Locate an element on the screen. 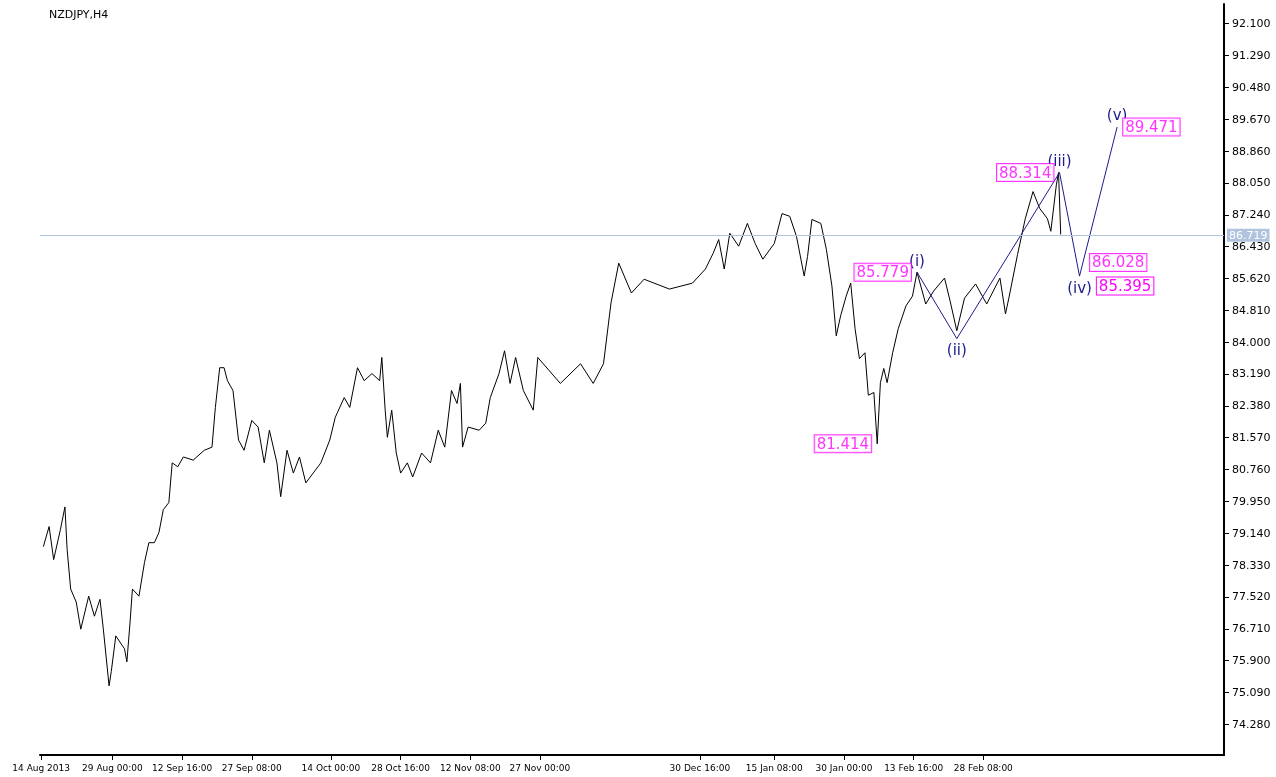  x-tick-label: 14 Aug 2013 is located at coordinates (41, 767).